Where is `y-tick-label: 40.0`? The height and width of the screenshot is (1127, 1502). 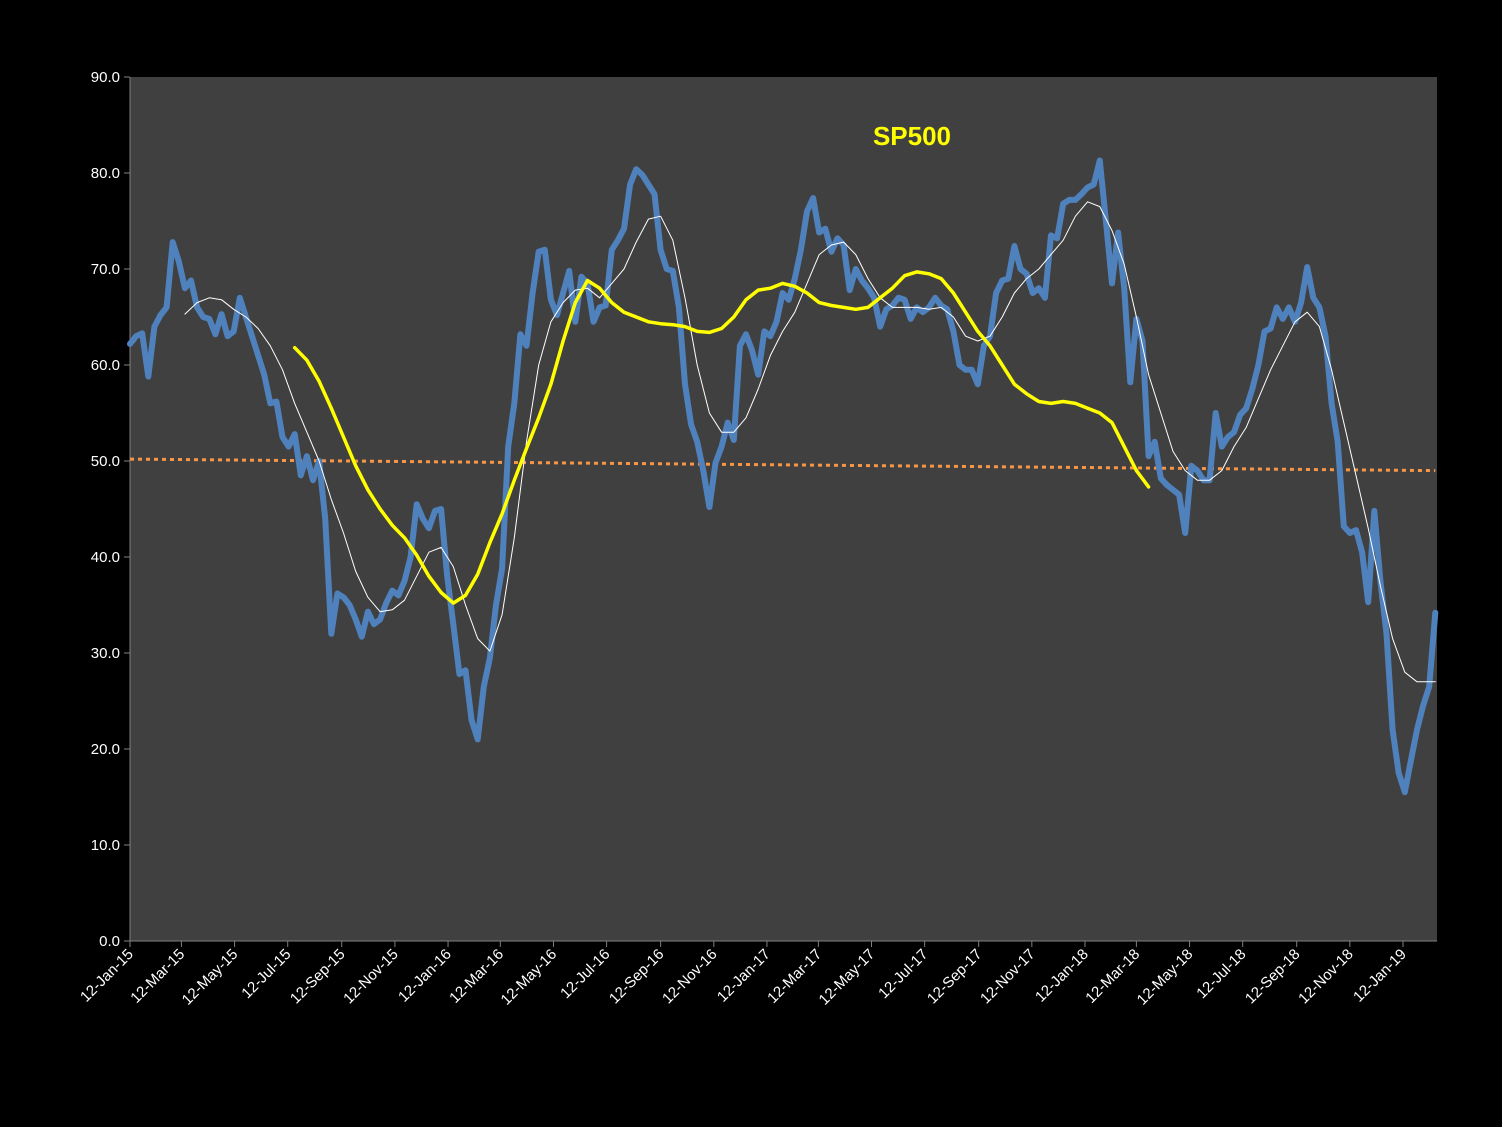 y-tick-label: 40.0 is located at coordinates (105, 557).